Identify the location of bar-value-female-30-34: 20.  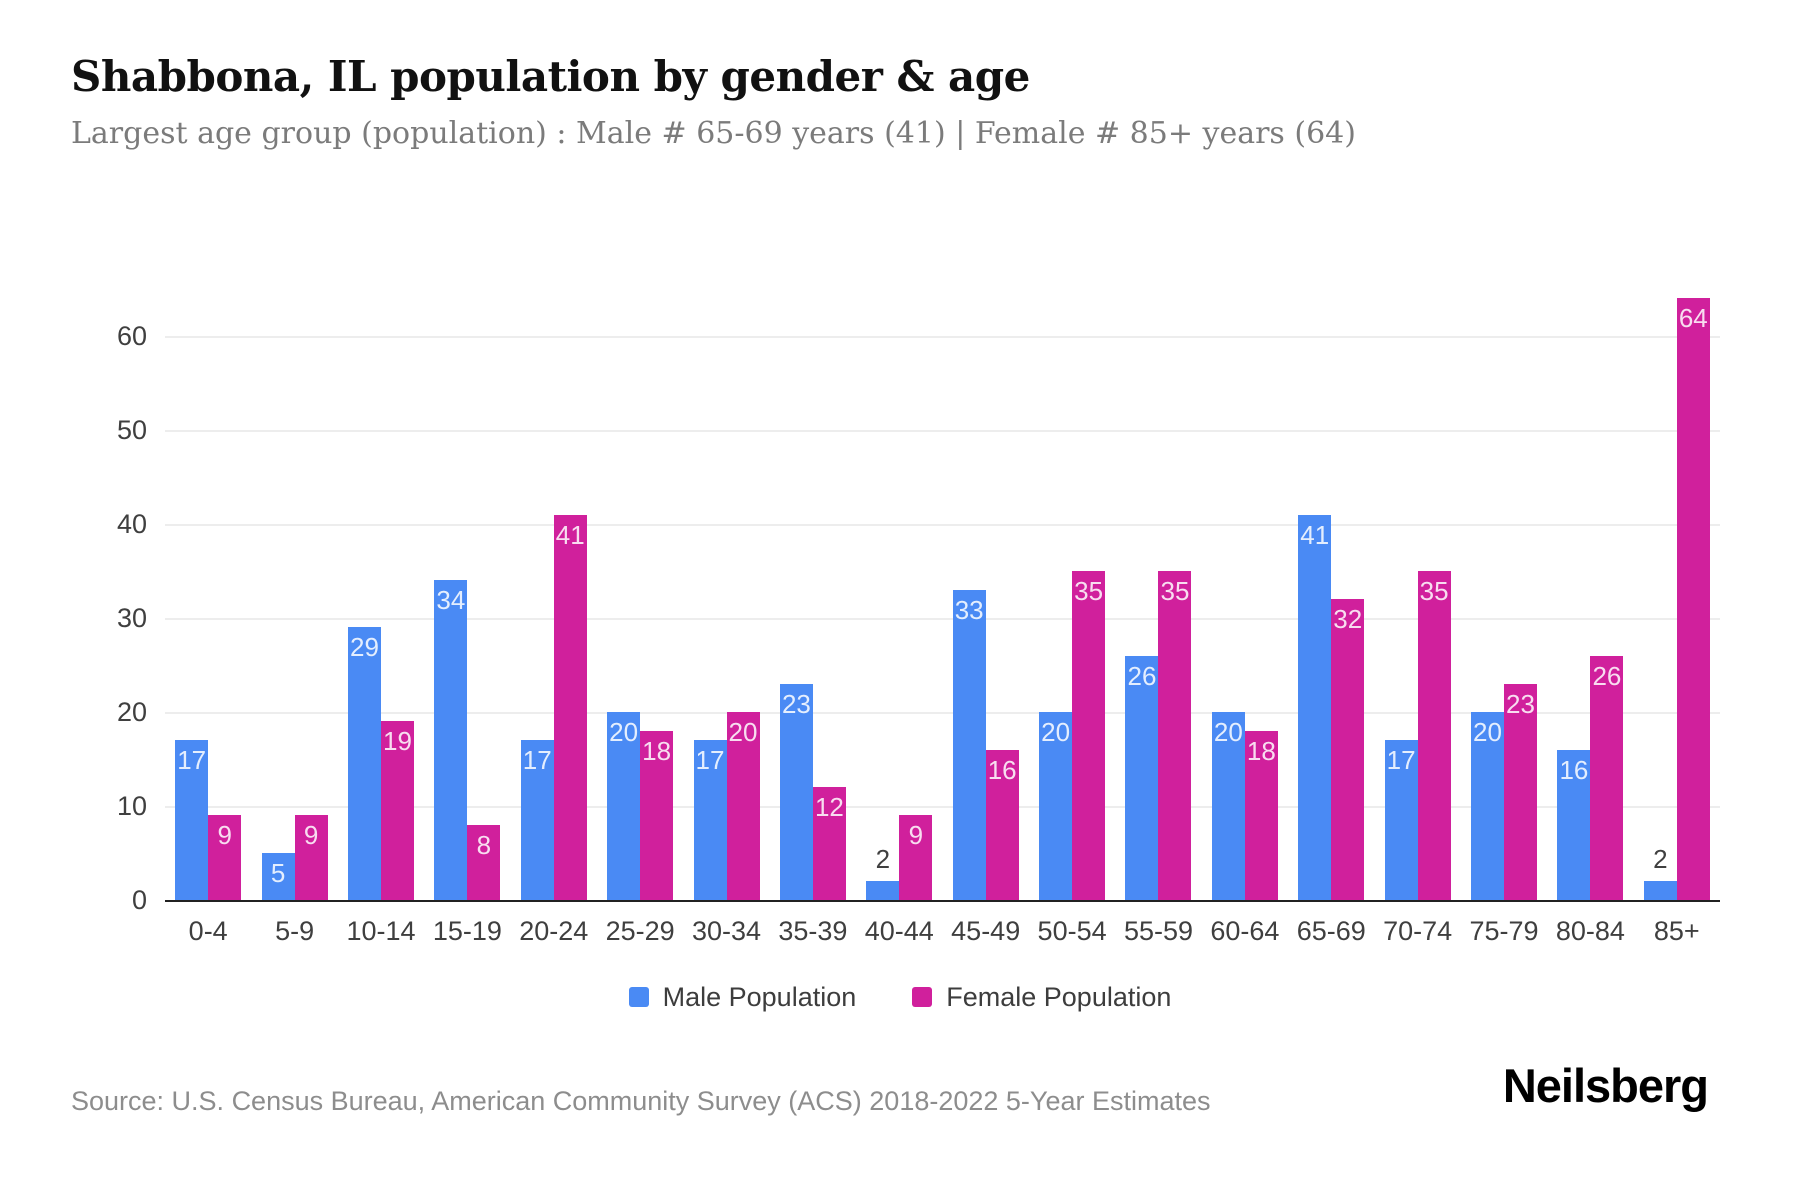
(743, 732).